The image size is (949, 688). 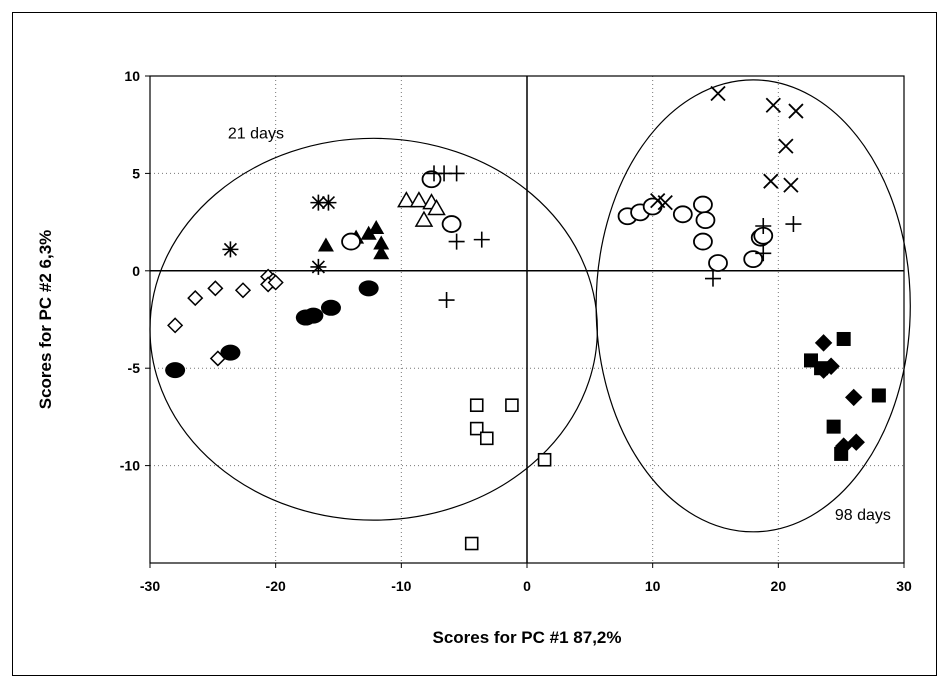 What do you see at coordinates (134, 368) in the screenshot?
I see `y-tick-label: -5` at bounding box center [134, 368].